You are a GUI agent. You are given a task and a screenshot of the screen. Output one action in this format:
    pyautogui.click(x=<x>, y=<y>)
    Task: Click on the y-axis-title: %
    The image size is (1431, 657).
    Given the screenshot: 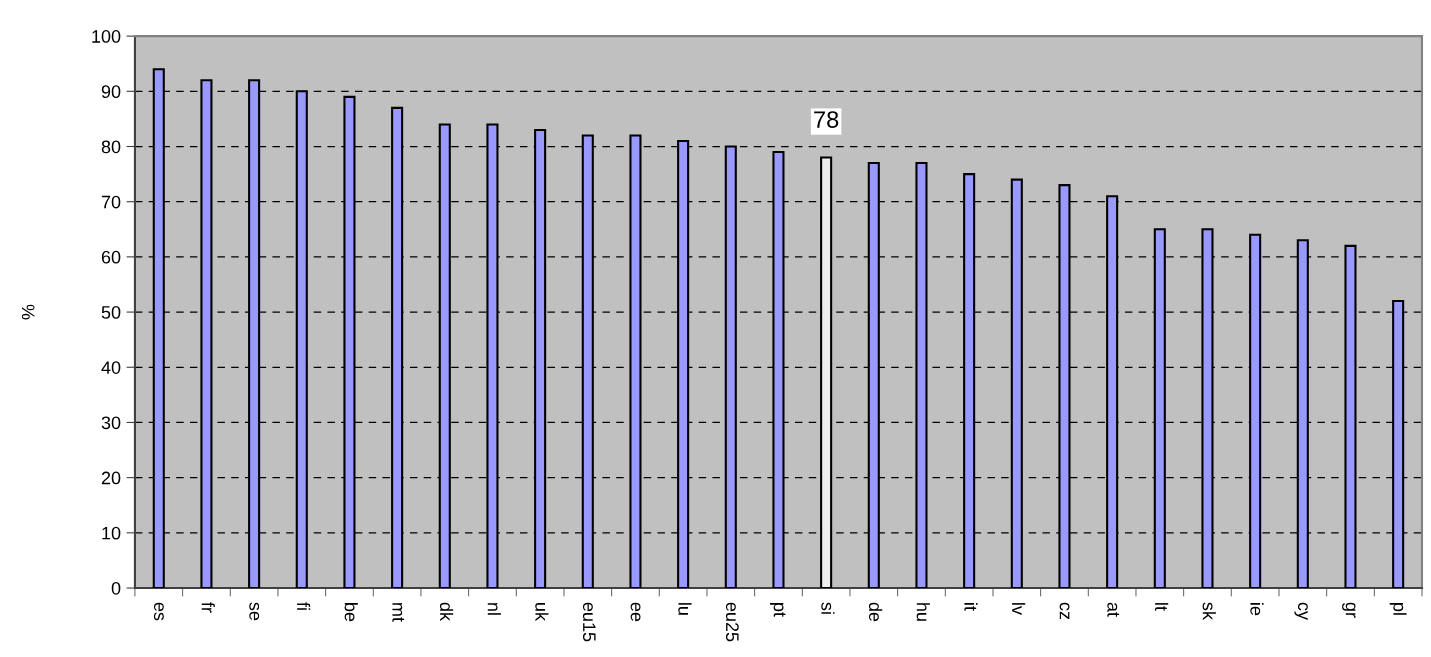 What is the action you would take?
    pyautogui.click(x=28, y=312)
    